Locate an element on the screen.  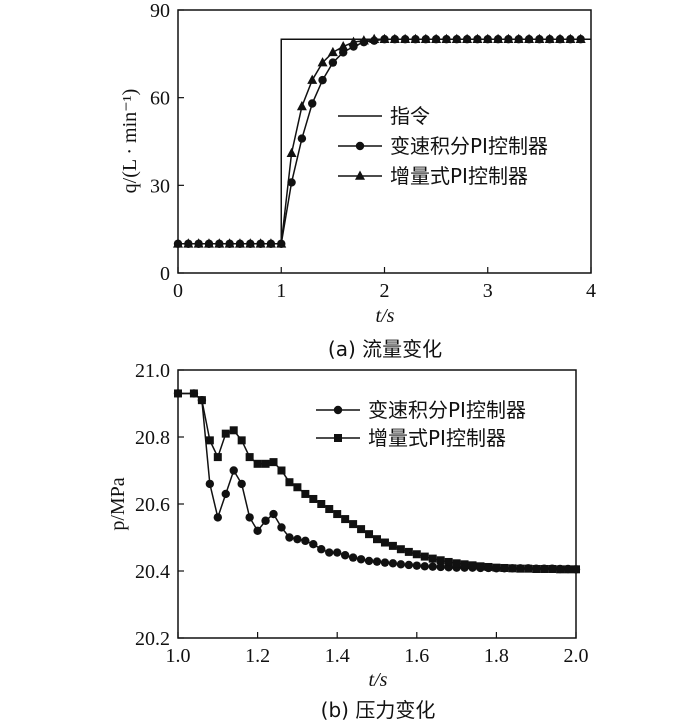
y-axis-label: q/(L · min⁻¹) is located at coordinates (130, 141).